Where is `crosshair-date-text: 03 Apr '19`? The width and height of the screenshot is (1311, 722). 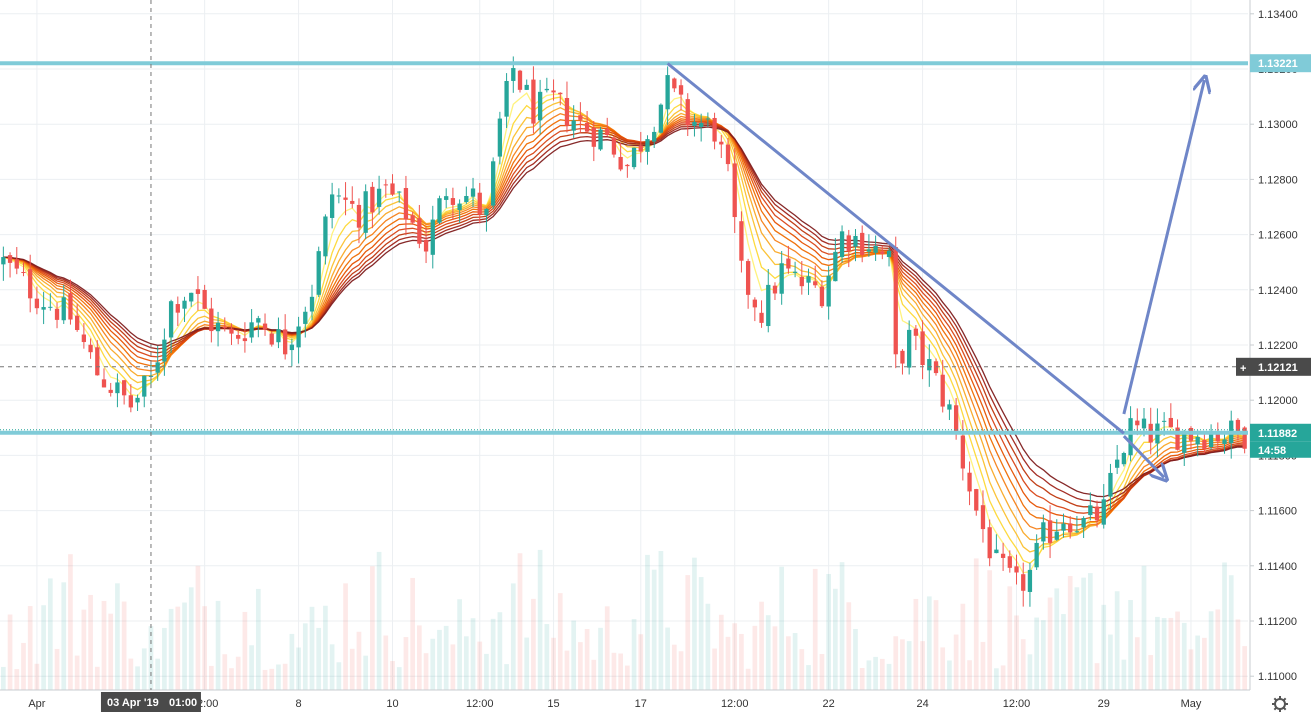 crosshair-date-text: 03 Apr '19 is located at coordinates (133, 703).